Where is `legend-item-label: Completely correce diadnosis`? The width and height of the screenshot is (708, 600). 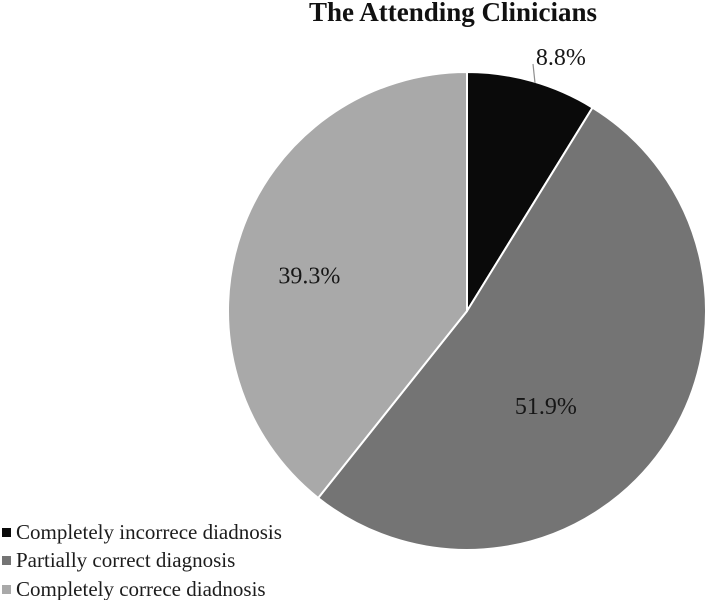
legend-item-label: Completely correce diadnosis is located at coordinates (141, 588).